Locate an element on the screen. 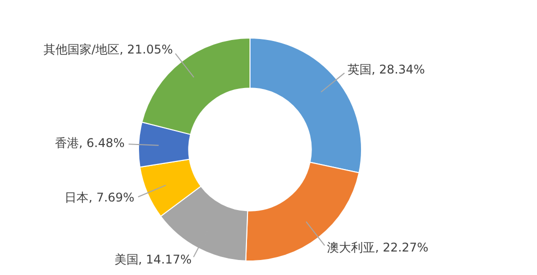 The image size is (537, 275). slice-label: 英国, 28.34% is located at coordinates (386, 69).